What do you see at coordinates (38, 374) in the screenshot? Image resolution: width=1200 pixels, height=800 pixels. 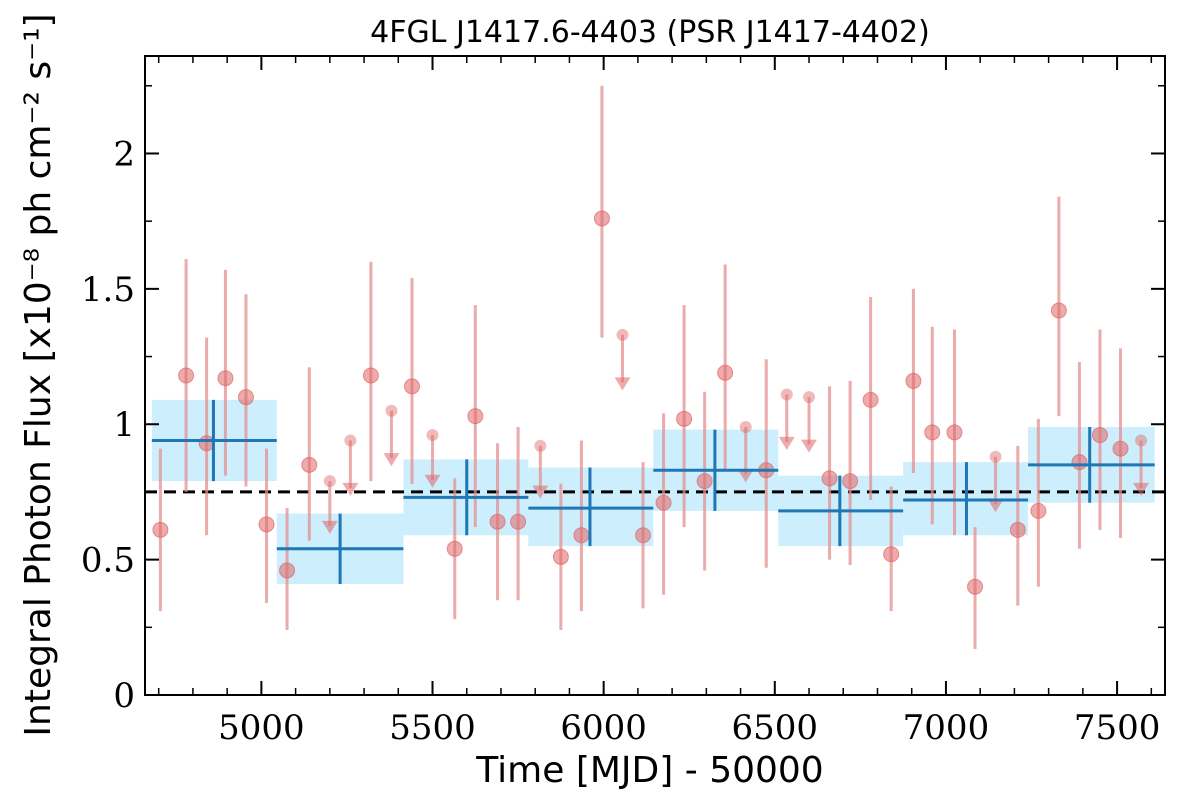 I see `y-axis-title: Integral Photon Flux [x10⁻⁸ ph cm⁻² s⁻¹]` at bounding box center [38, 374].